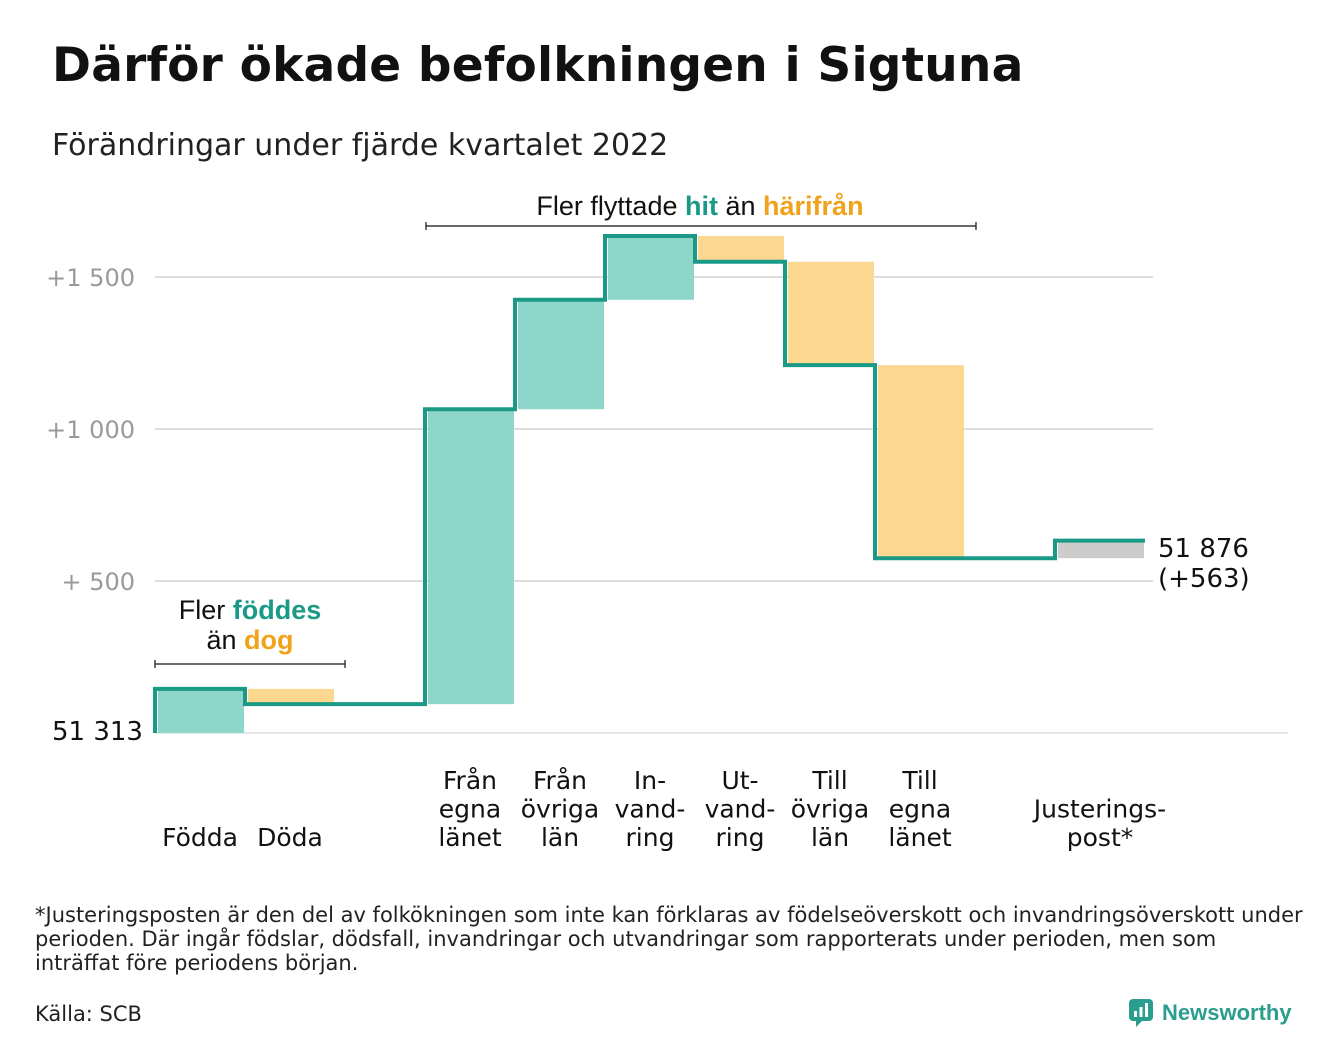 The height and width of the screenshot is (1060, 1340). I want to click on births-annotation-line2: än dog, so click(249, 640).